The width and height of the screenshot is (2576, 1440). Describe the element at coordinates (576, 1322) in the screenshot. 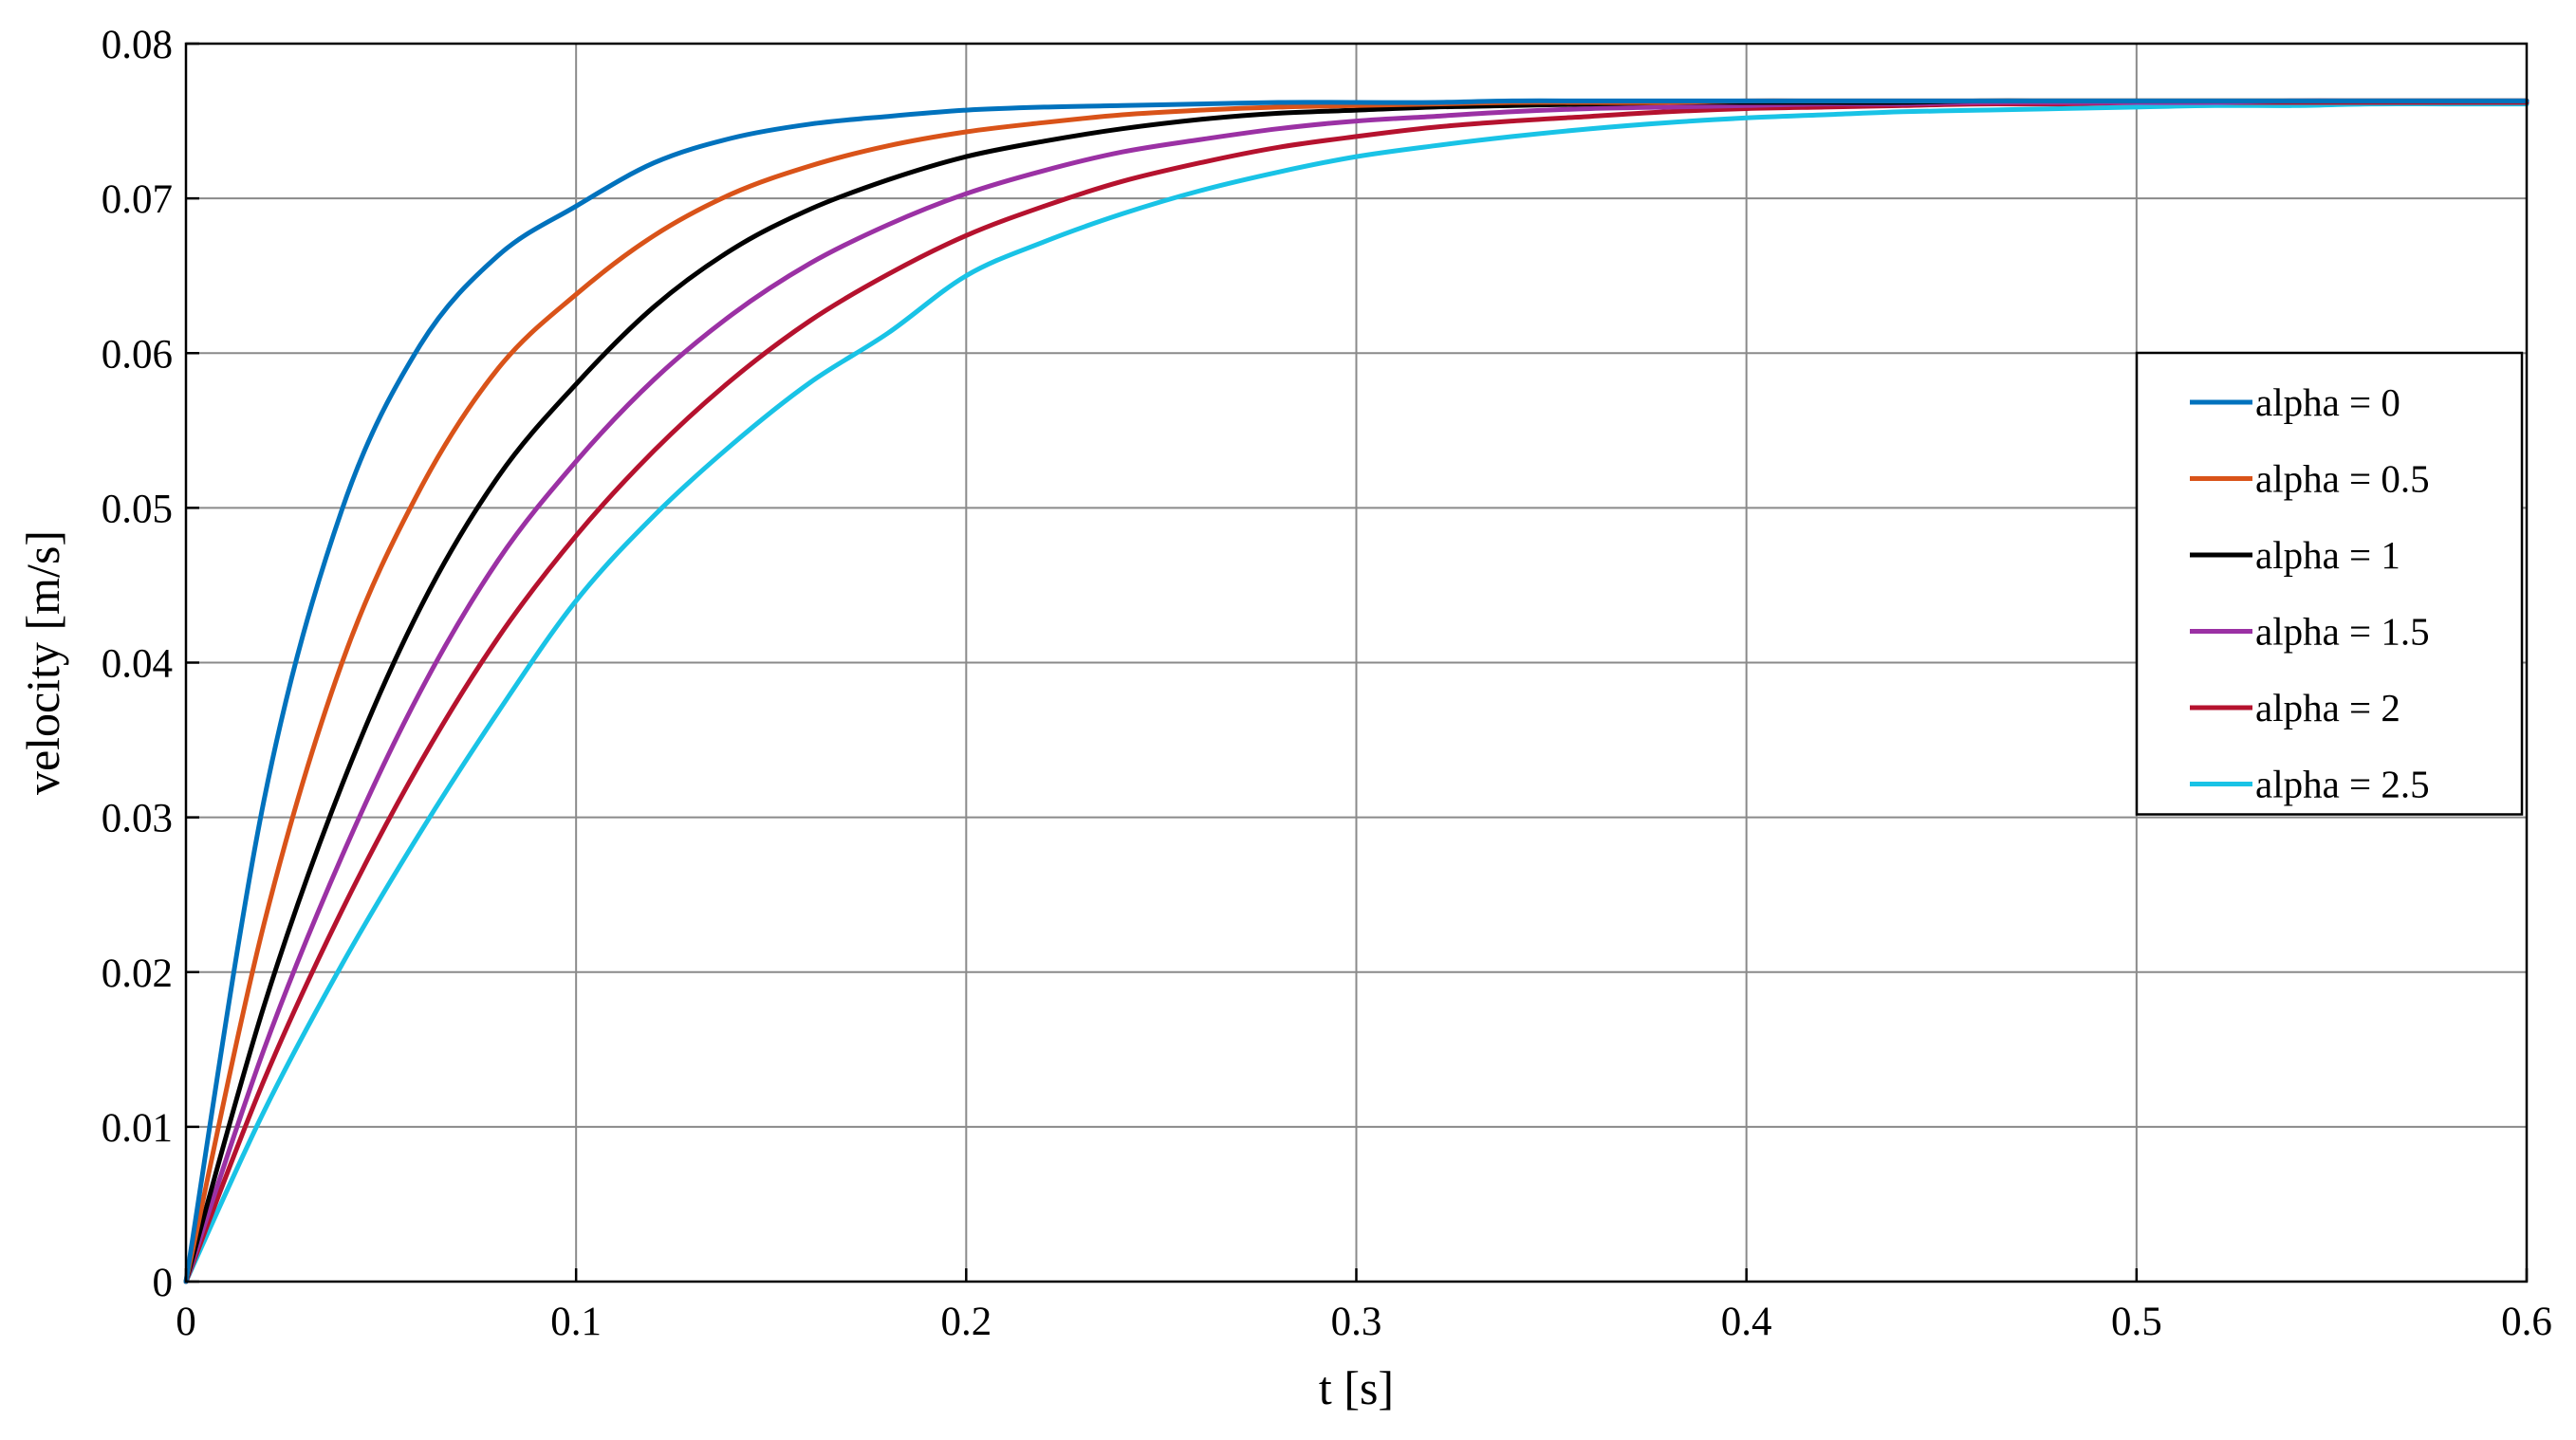

I see `x-tick-label: 0.1` at that location.